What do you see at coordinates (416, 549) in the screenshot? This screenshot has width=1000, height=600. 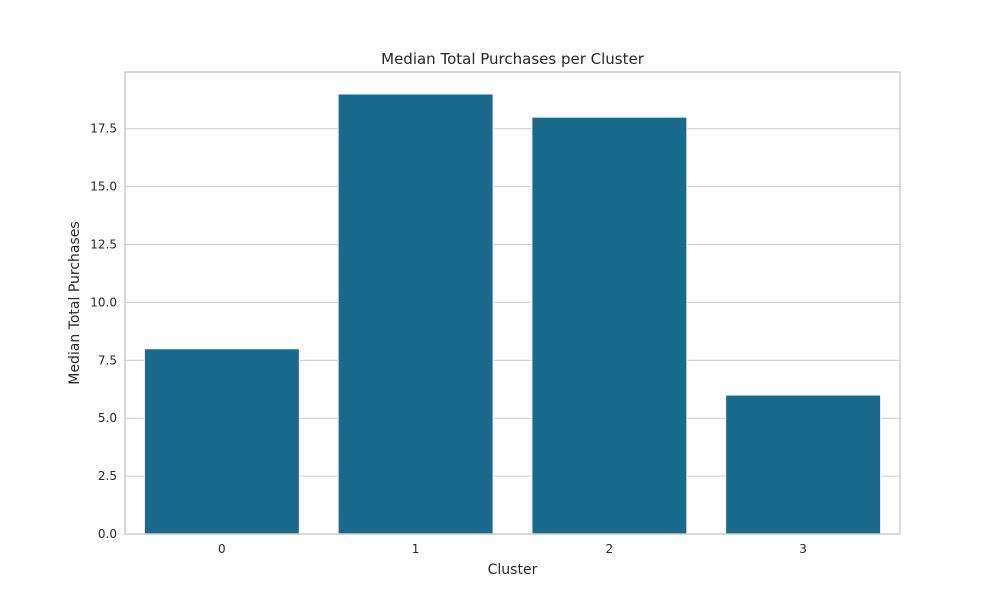 I see `x-tick-label: 1` at bounding box center [416, 549].